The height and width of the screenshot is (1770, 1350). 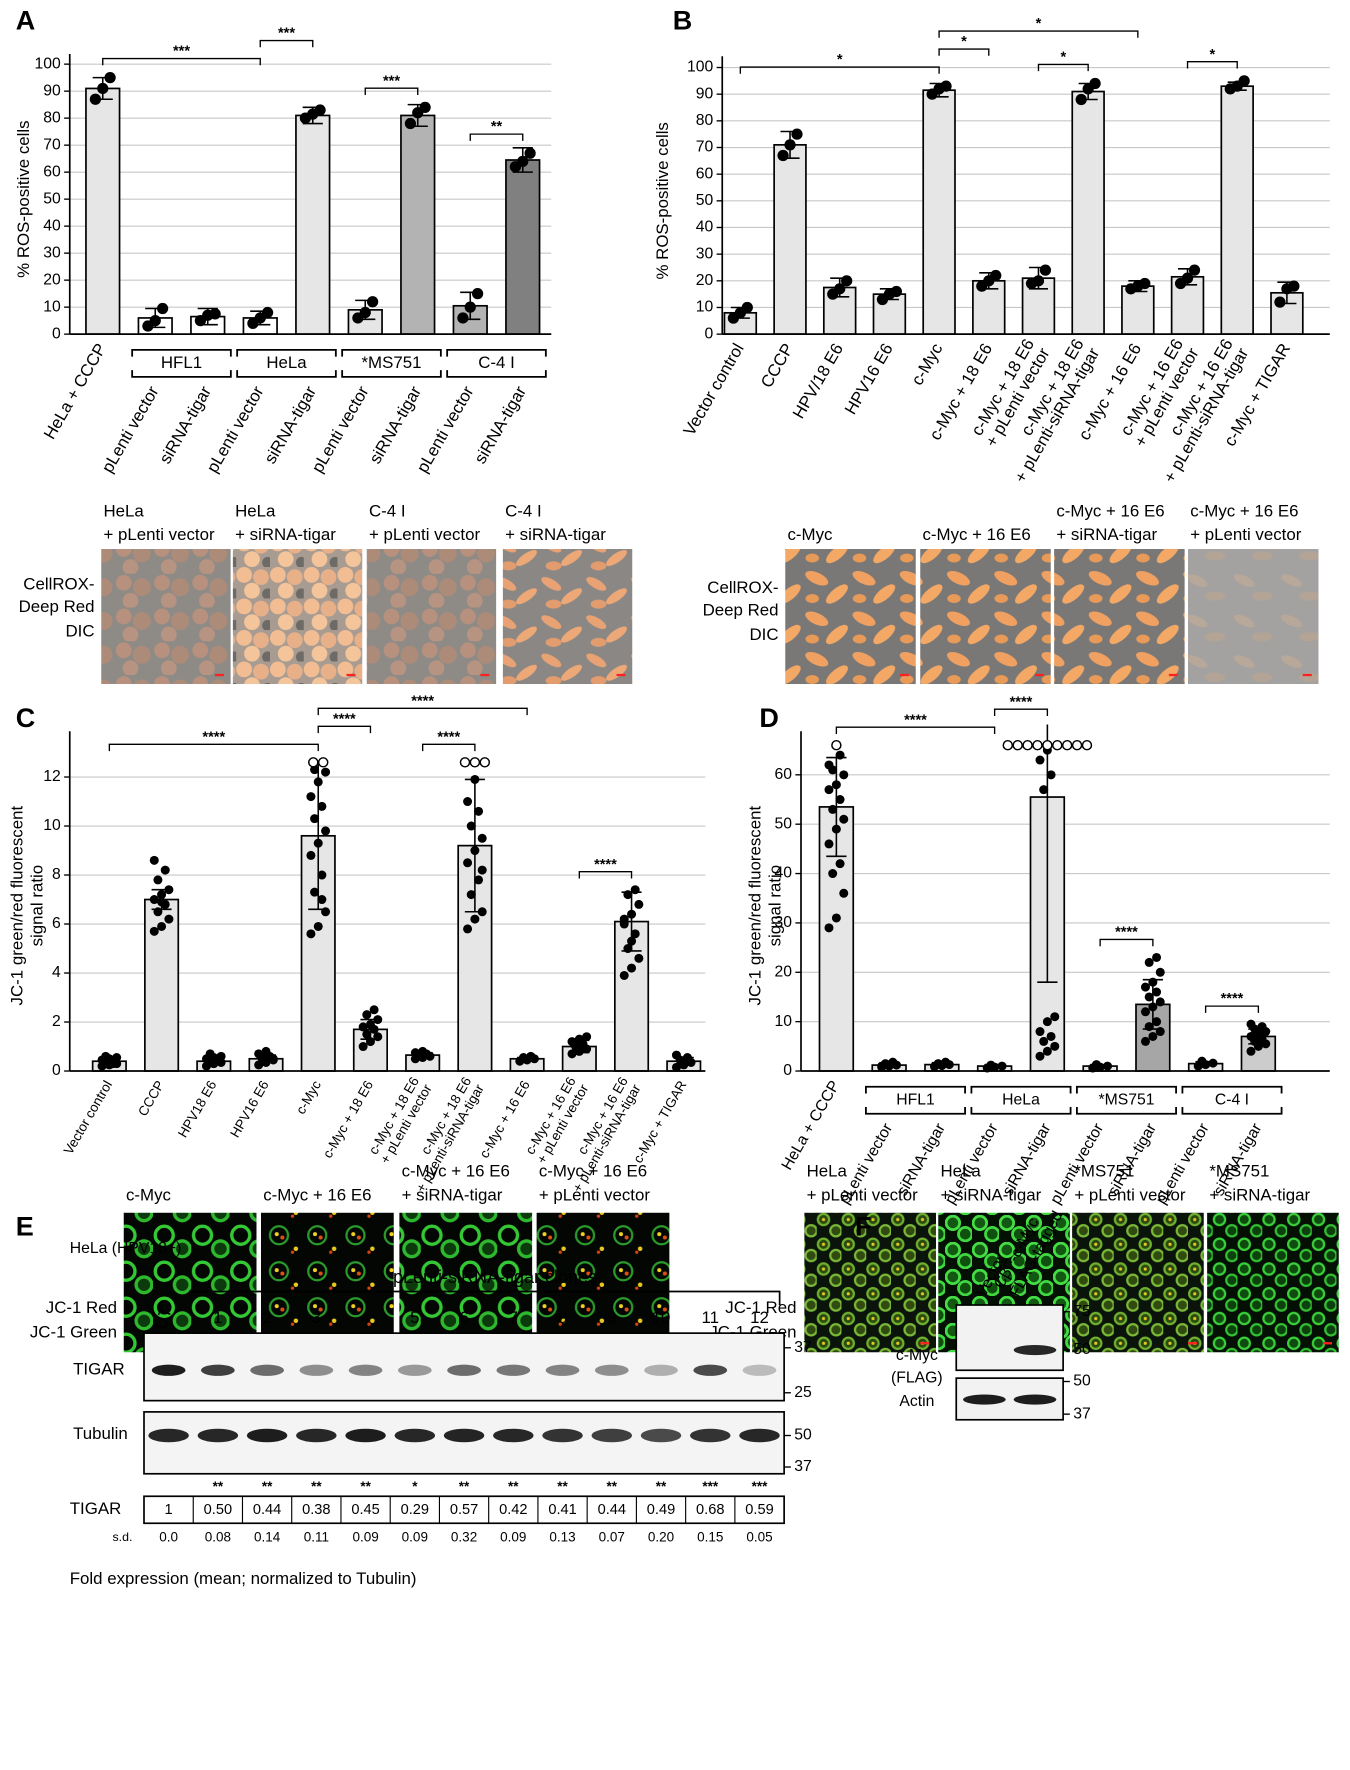 I want to click on x-tick-label: Vector control, so click(x=714, y=389).